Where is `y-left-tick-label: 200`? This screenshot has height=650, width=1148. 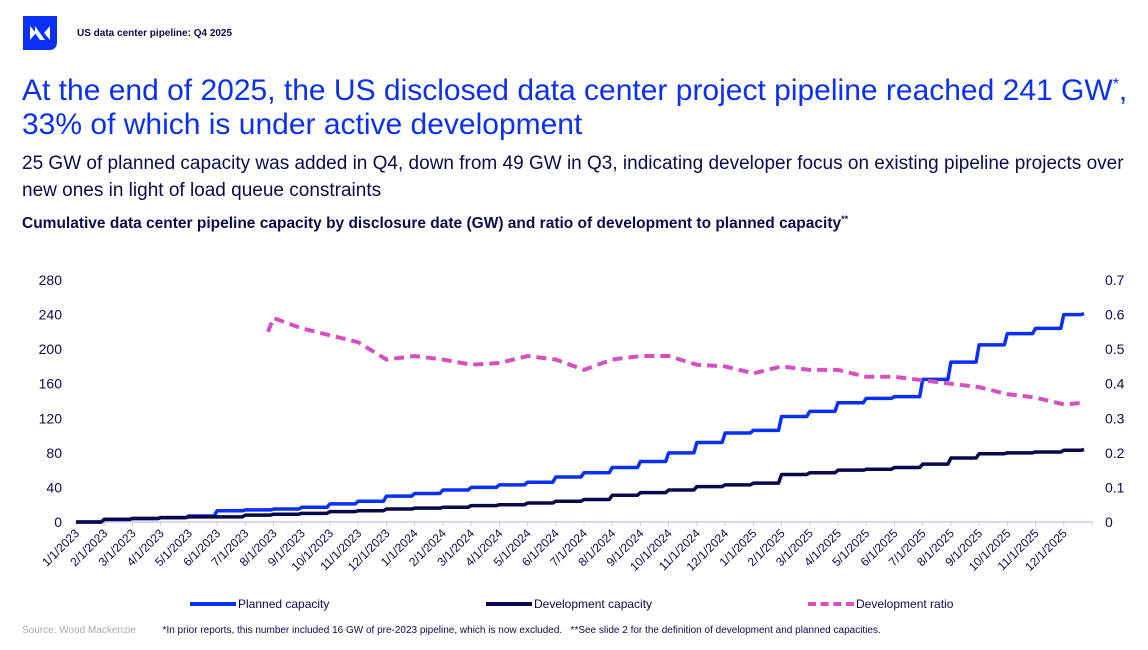 y-left-tick-label: 200 is located at coordinates (51, 349).